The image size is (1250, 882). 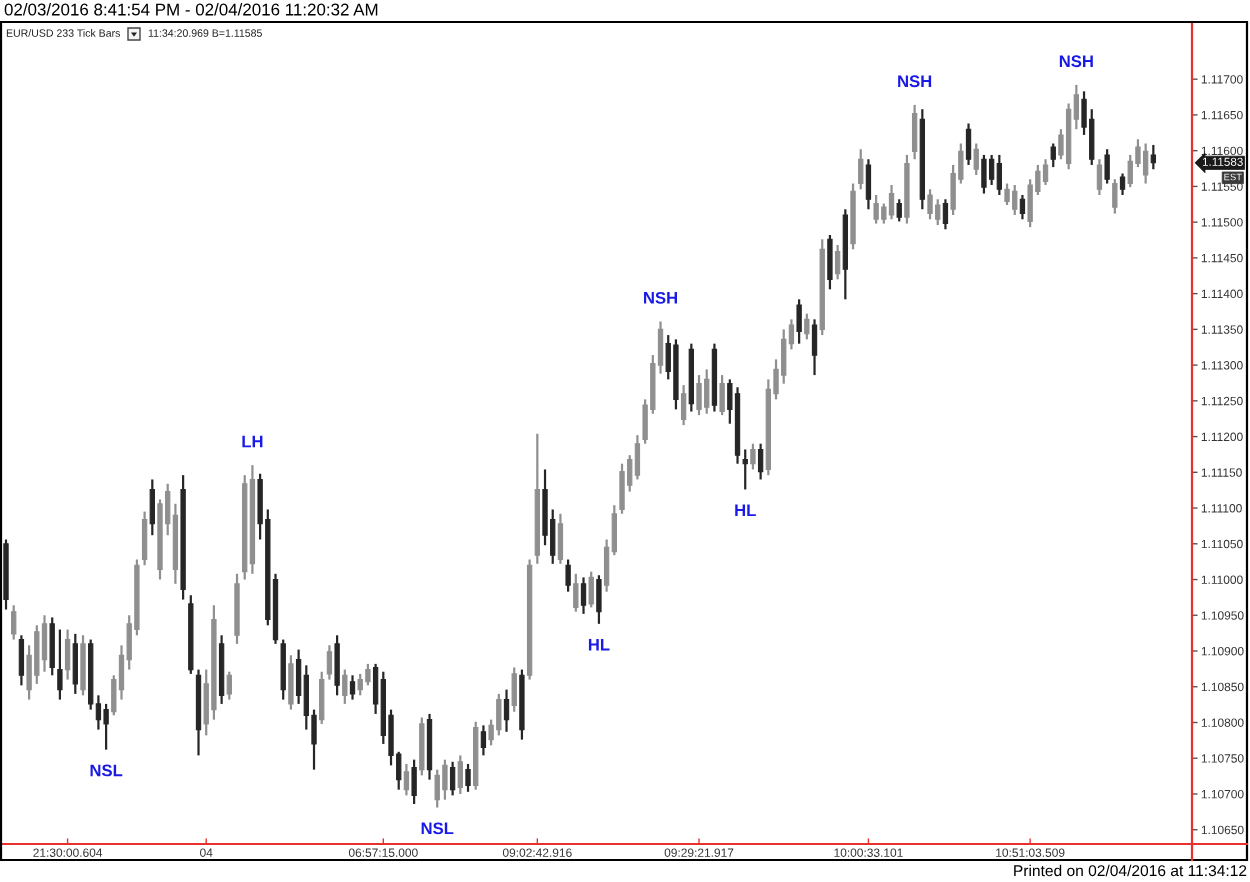 What do you see at coordinates (191, 9) in the screenshot?
I see `chart-title: 02/03/2016 8:41:54 PM - 02/04/2016 11:20:32 AM` at bounding box center [191, 9].